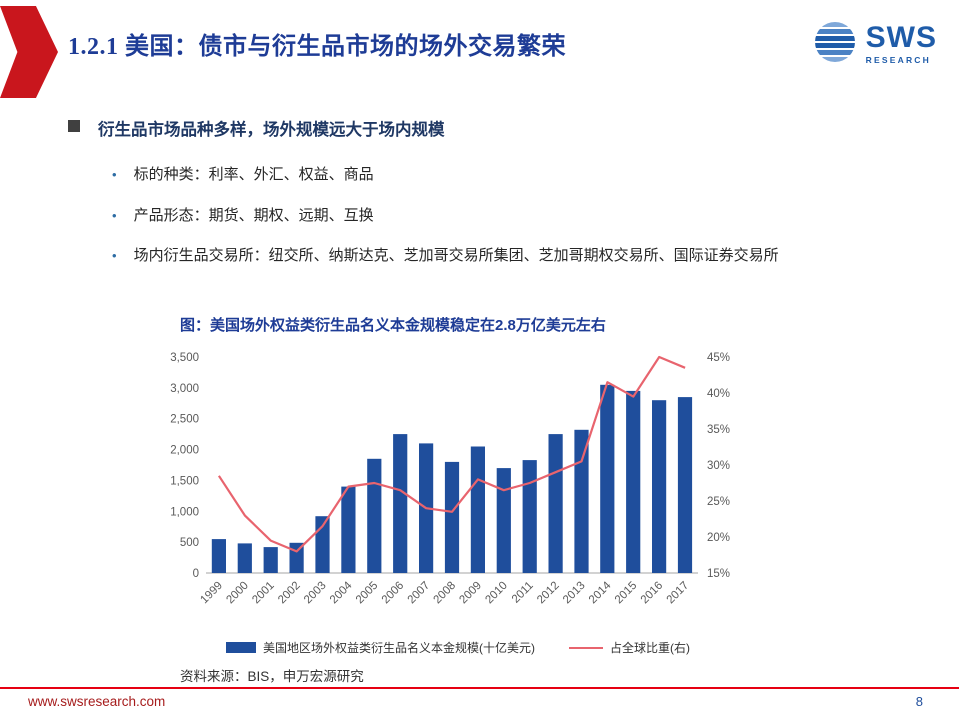 This screenshot has width=959, height=719. Describe the element at coordinates (272, 676) in the screenshot. I see `chart-source: 资料来源：BIS，申万宏源研究` at that location.